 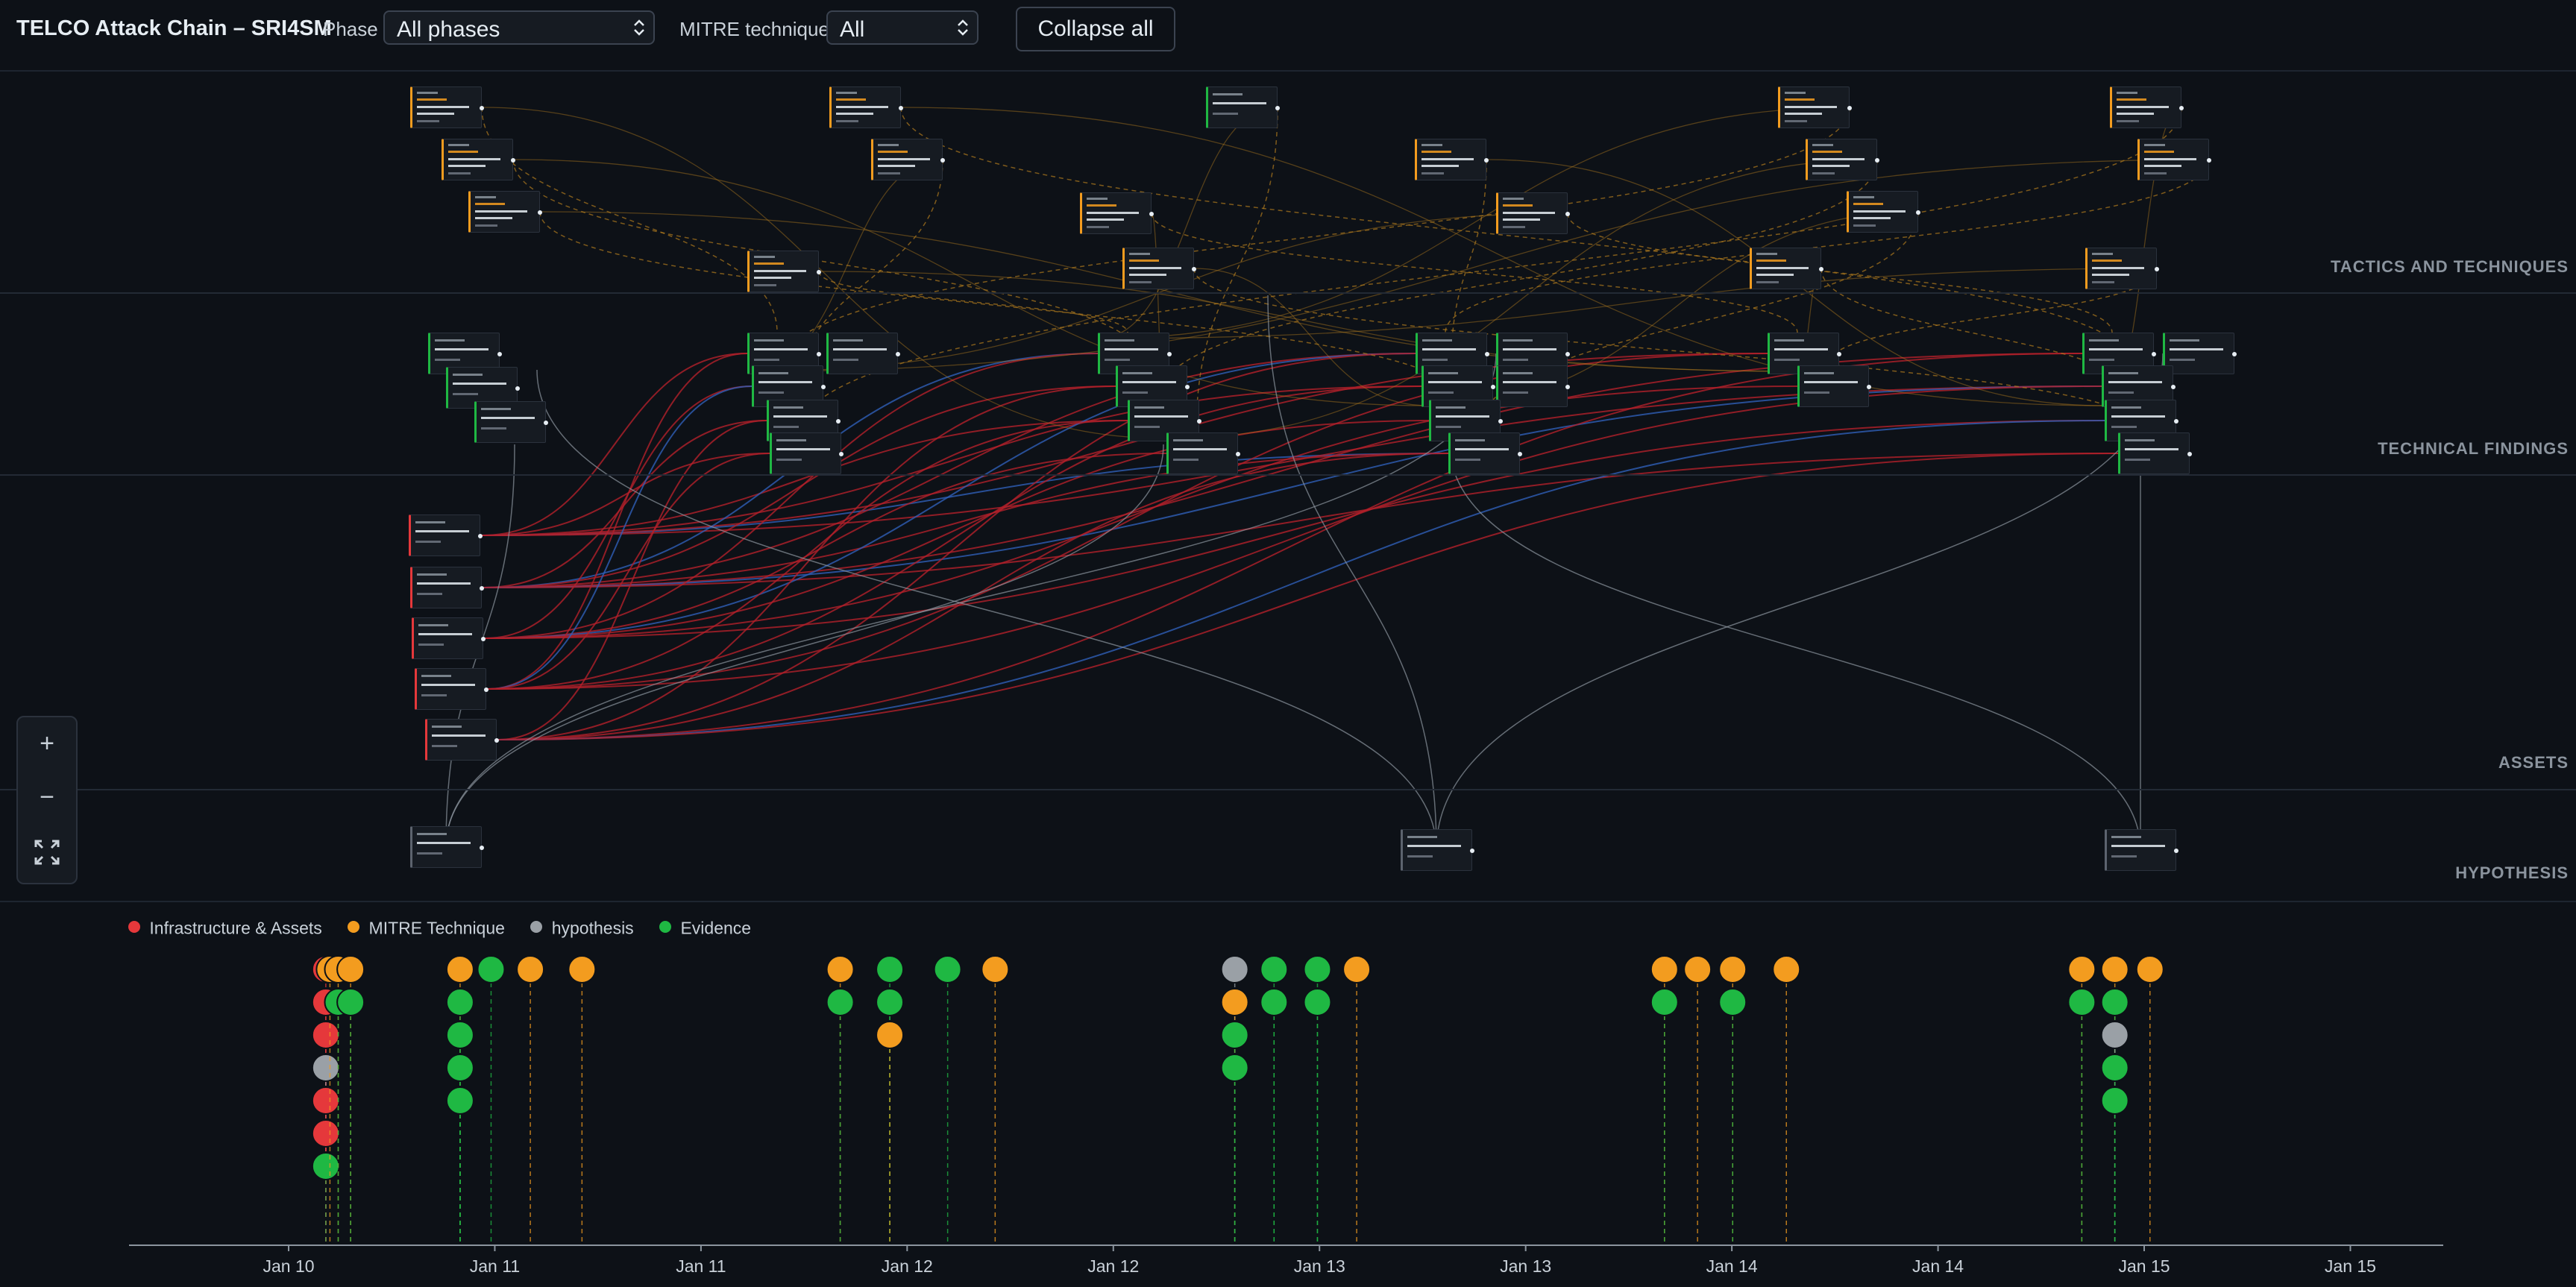 I want to click on technique-select: All, so click(x=902, y=28).